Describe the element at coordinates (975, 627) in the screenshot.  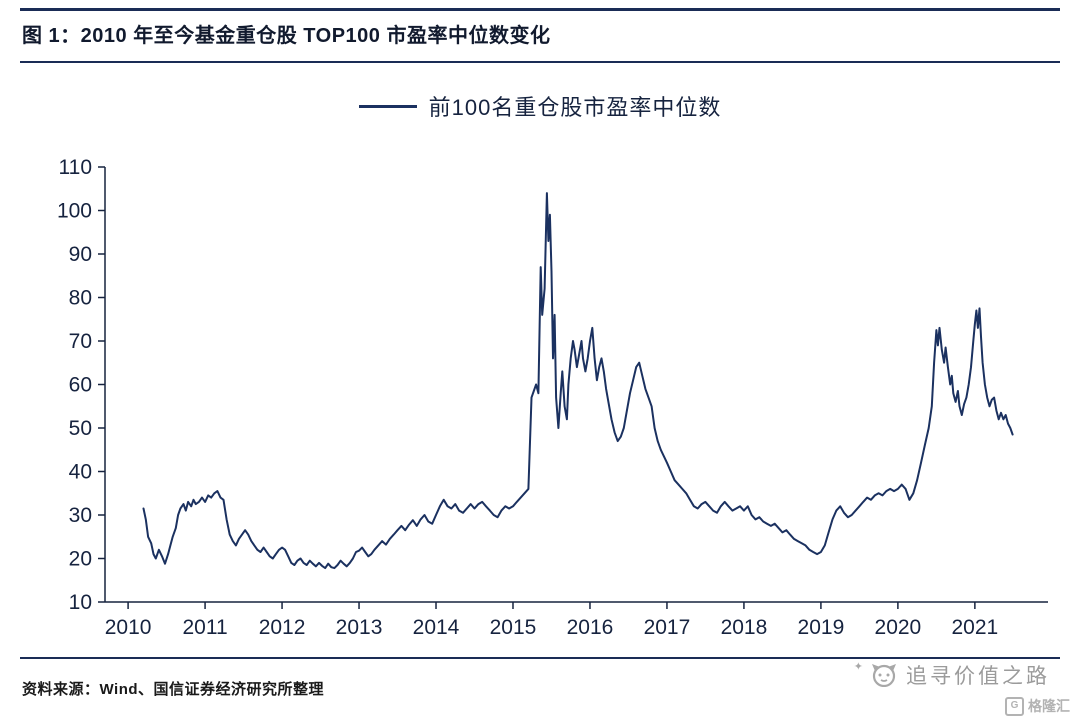
I see `x-tick-label: 2021` at that location.